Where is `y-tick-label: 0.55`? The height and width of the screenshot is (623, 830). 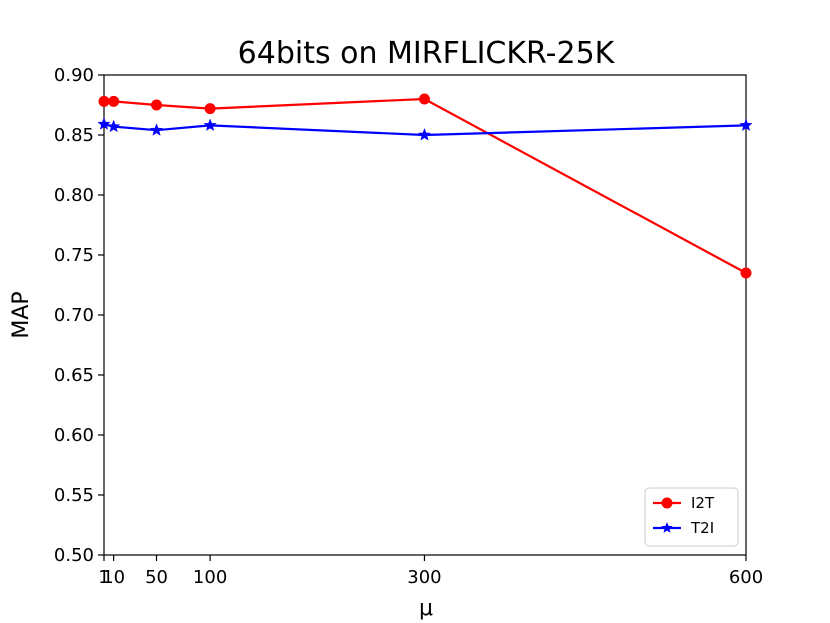 y-tick-label: 0.55 is located at coordinates (74, 495).